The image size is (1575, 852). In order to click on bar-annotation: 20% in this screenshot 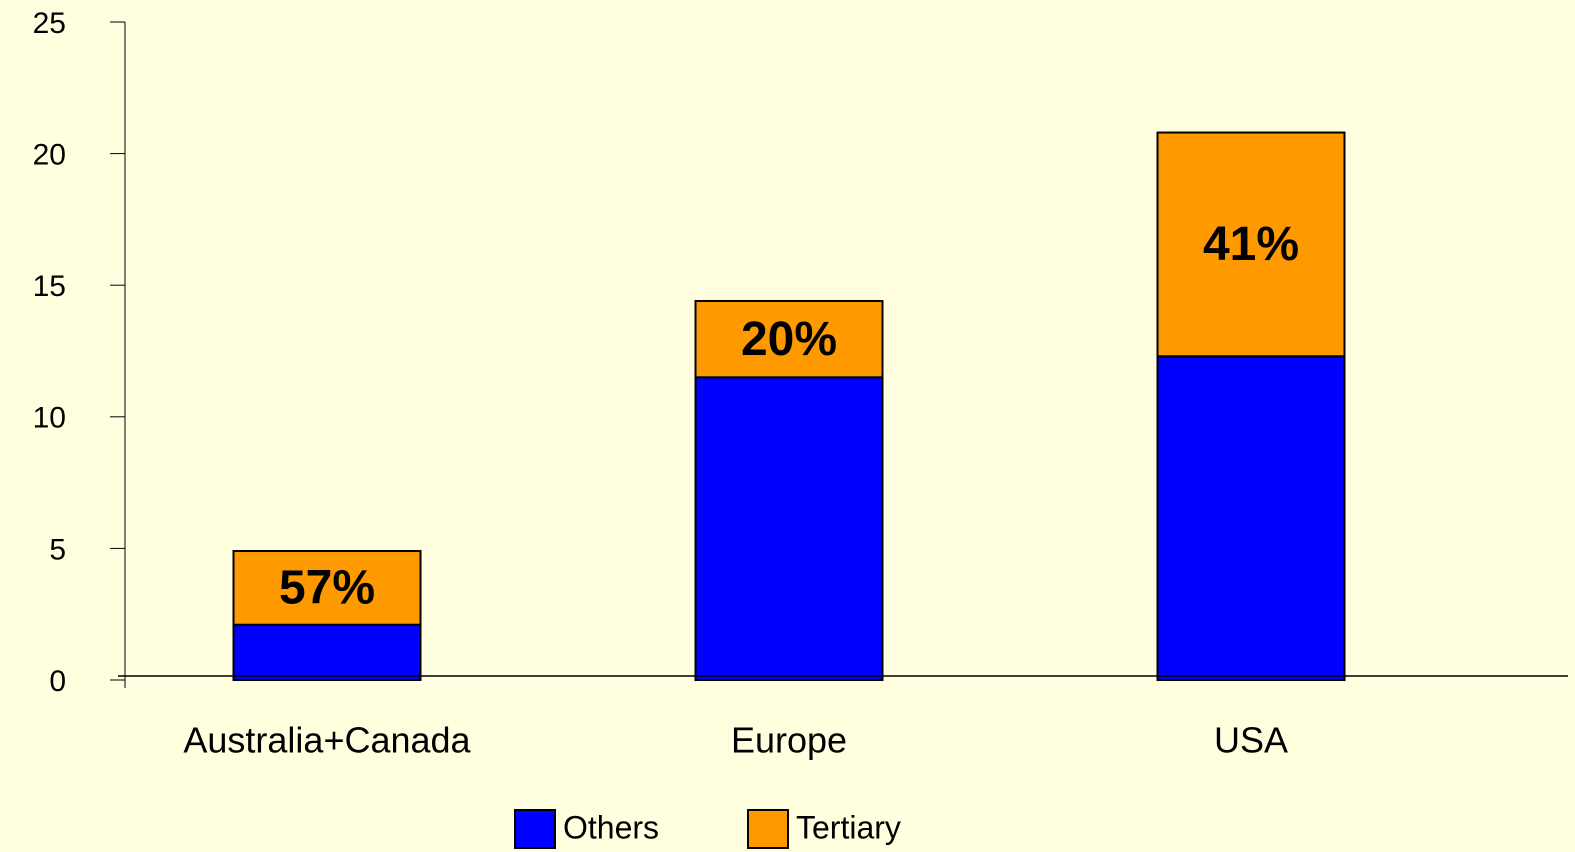, I will do `click(789, 339)`.